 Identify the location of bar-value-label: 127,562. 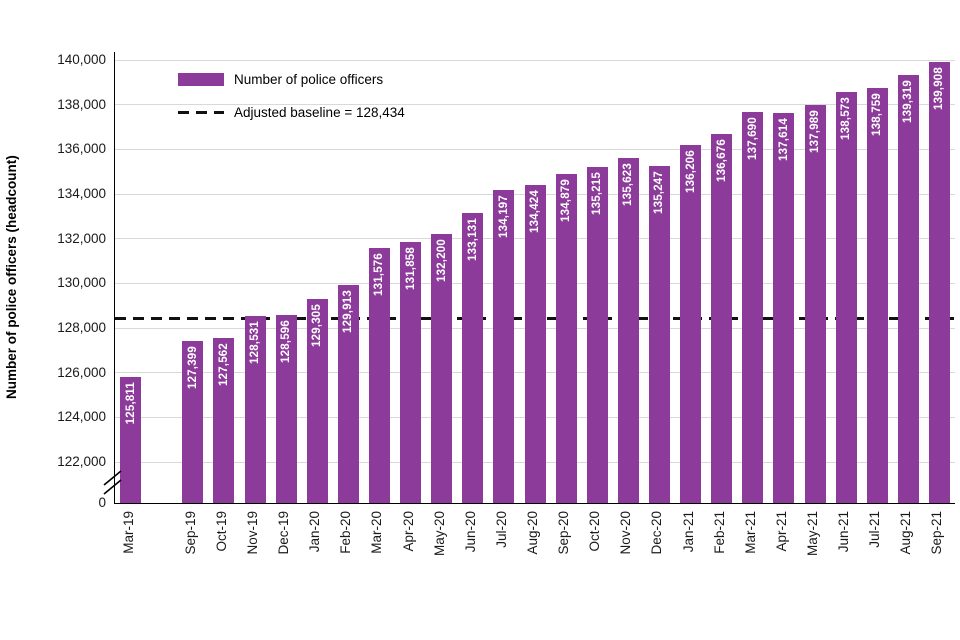
(223, 364).